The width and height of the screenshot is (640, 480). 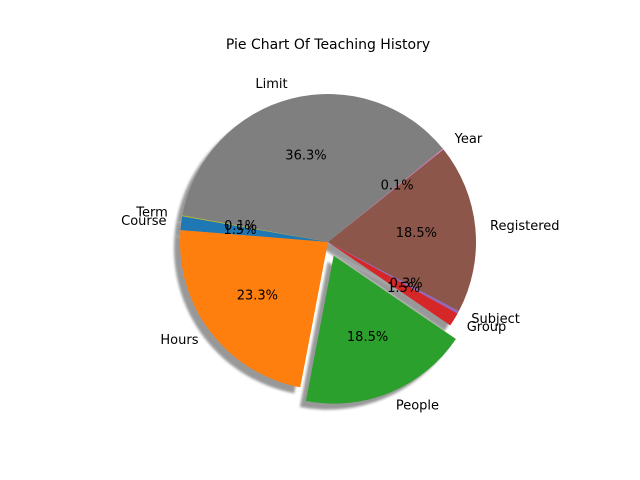 I want to click on slice-label-course: Course, so click(x=143, y=221).